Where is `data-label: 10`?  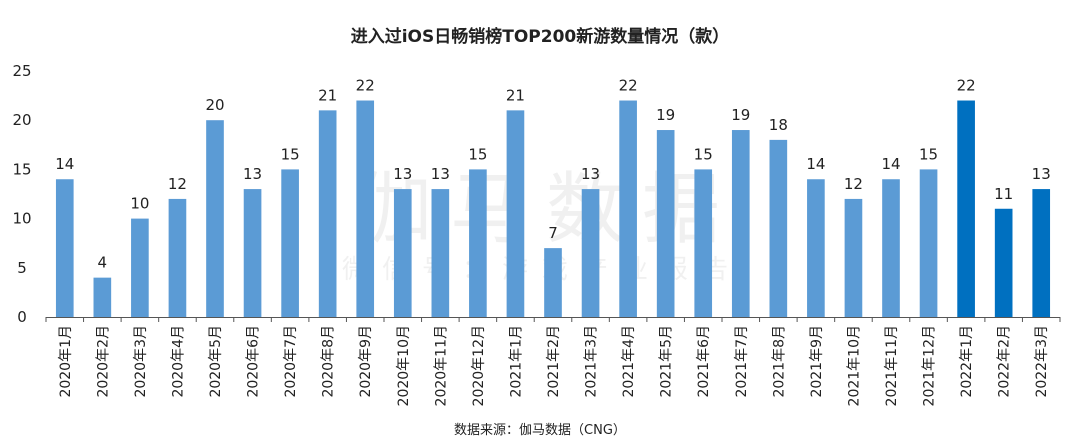 data-label: 10 is located at coordinates (139, 204).